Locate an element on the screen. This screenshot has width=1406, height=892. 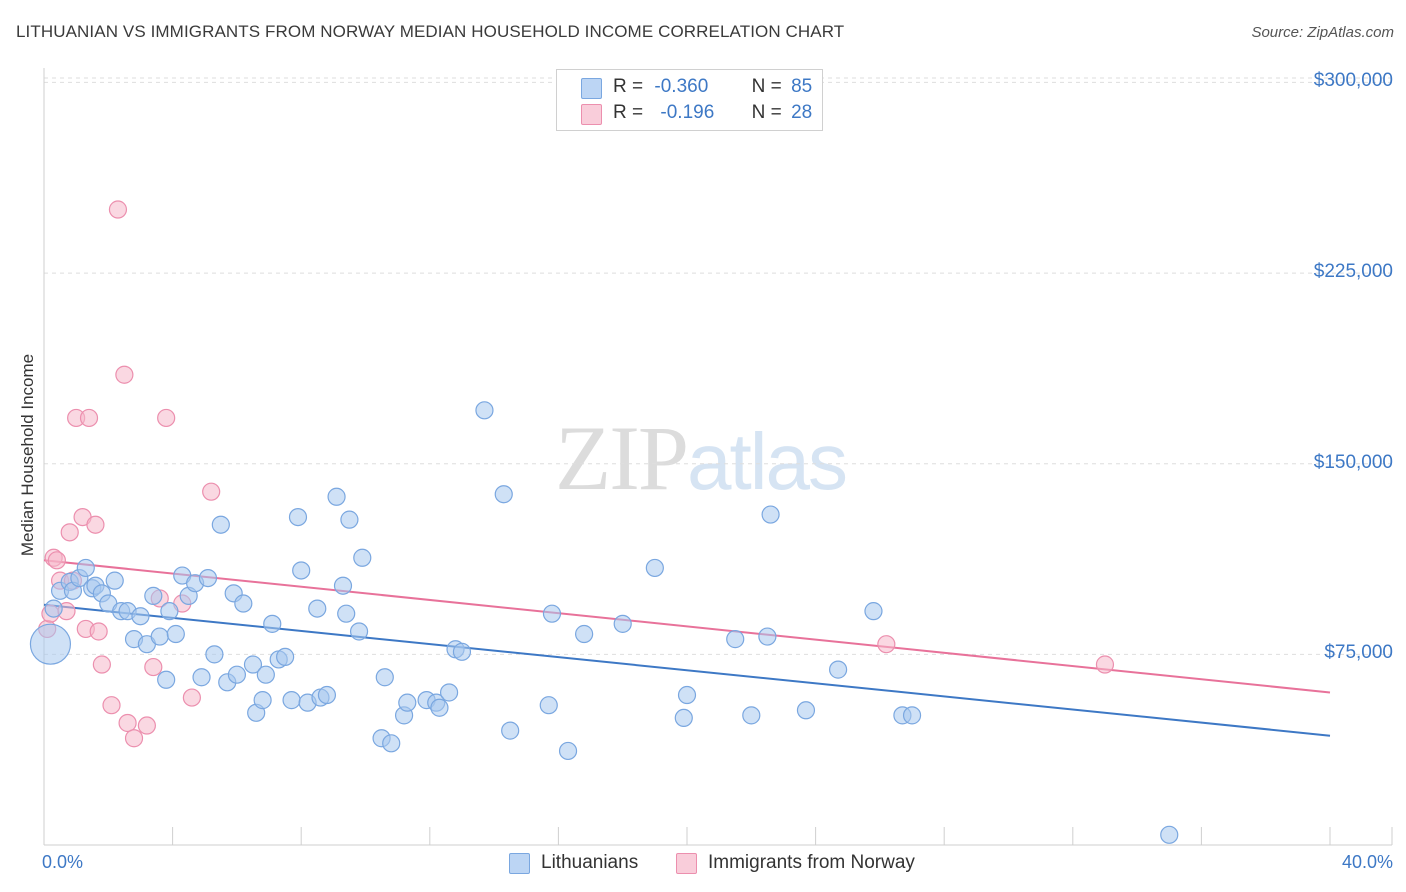
legend-label: Lithuanians is located at coordinates (590, 862).